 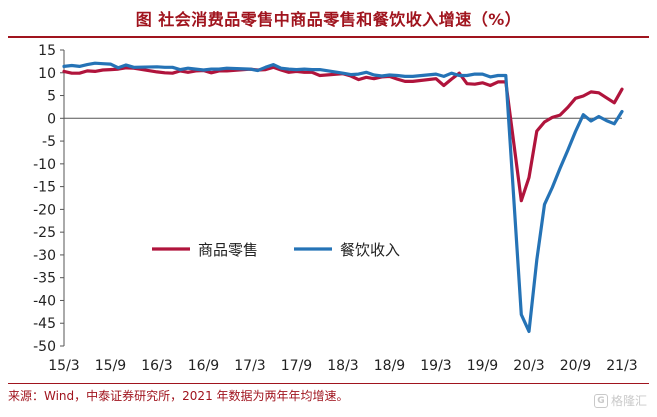 What do you see at coordinates (389, 366) in the screenshot?
I see `x-tick-label: 18/9` at bounding box center [389, 366].